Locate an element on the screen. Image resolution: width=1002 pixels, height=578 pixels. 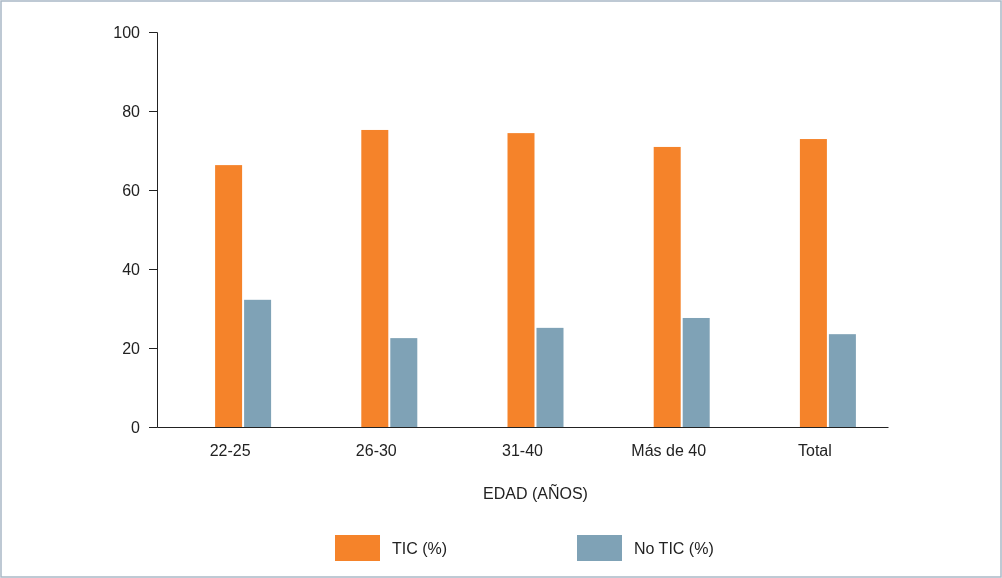
x-tick-label: 26-30 is located at coordinates (376, 450).